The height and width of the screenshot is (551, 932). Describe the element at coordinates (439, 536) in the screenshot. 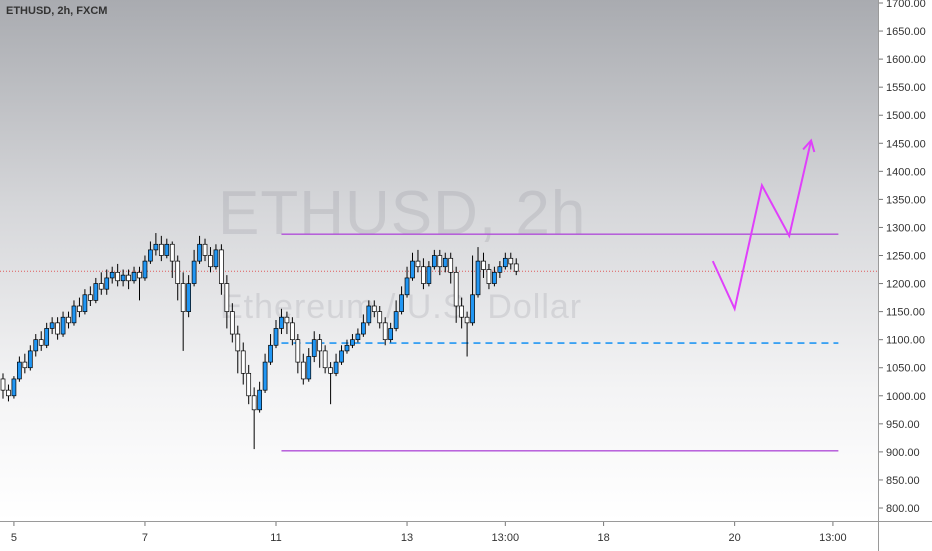

I see `time-axis: 5 7 11 13 13:00 18 20 13:00` at that location.